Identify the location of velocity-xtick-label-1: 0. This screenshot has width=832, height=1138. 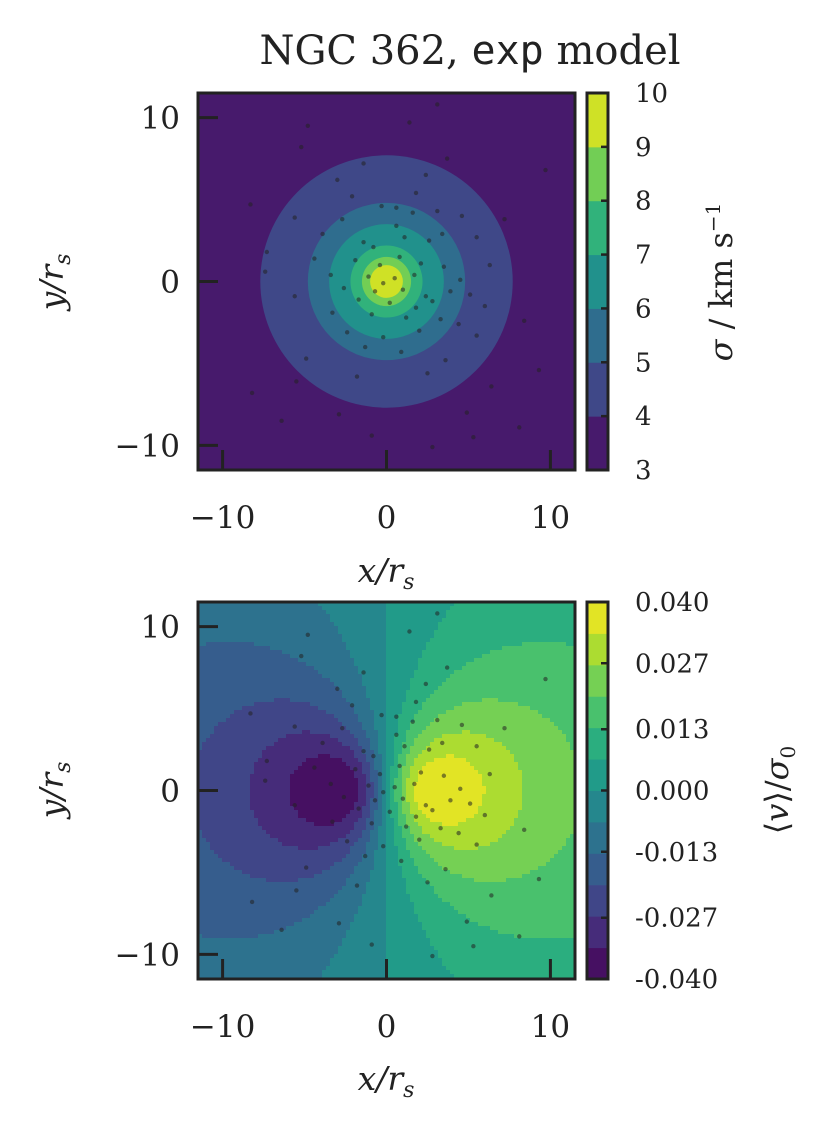
(387, 1027).